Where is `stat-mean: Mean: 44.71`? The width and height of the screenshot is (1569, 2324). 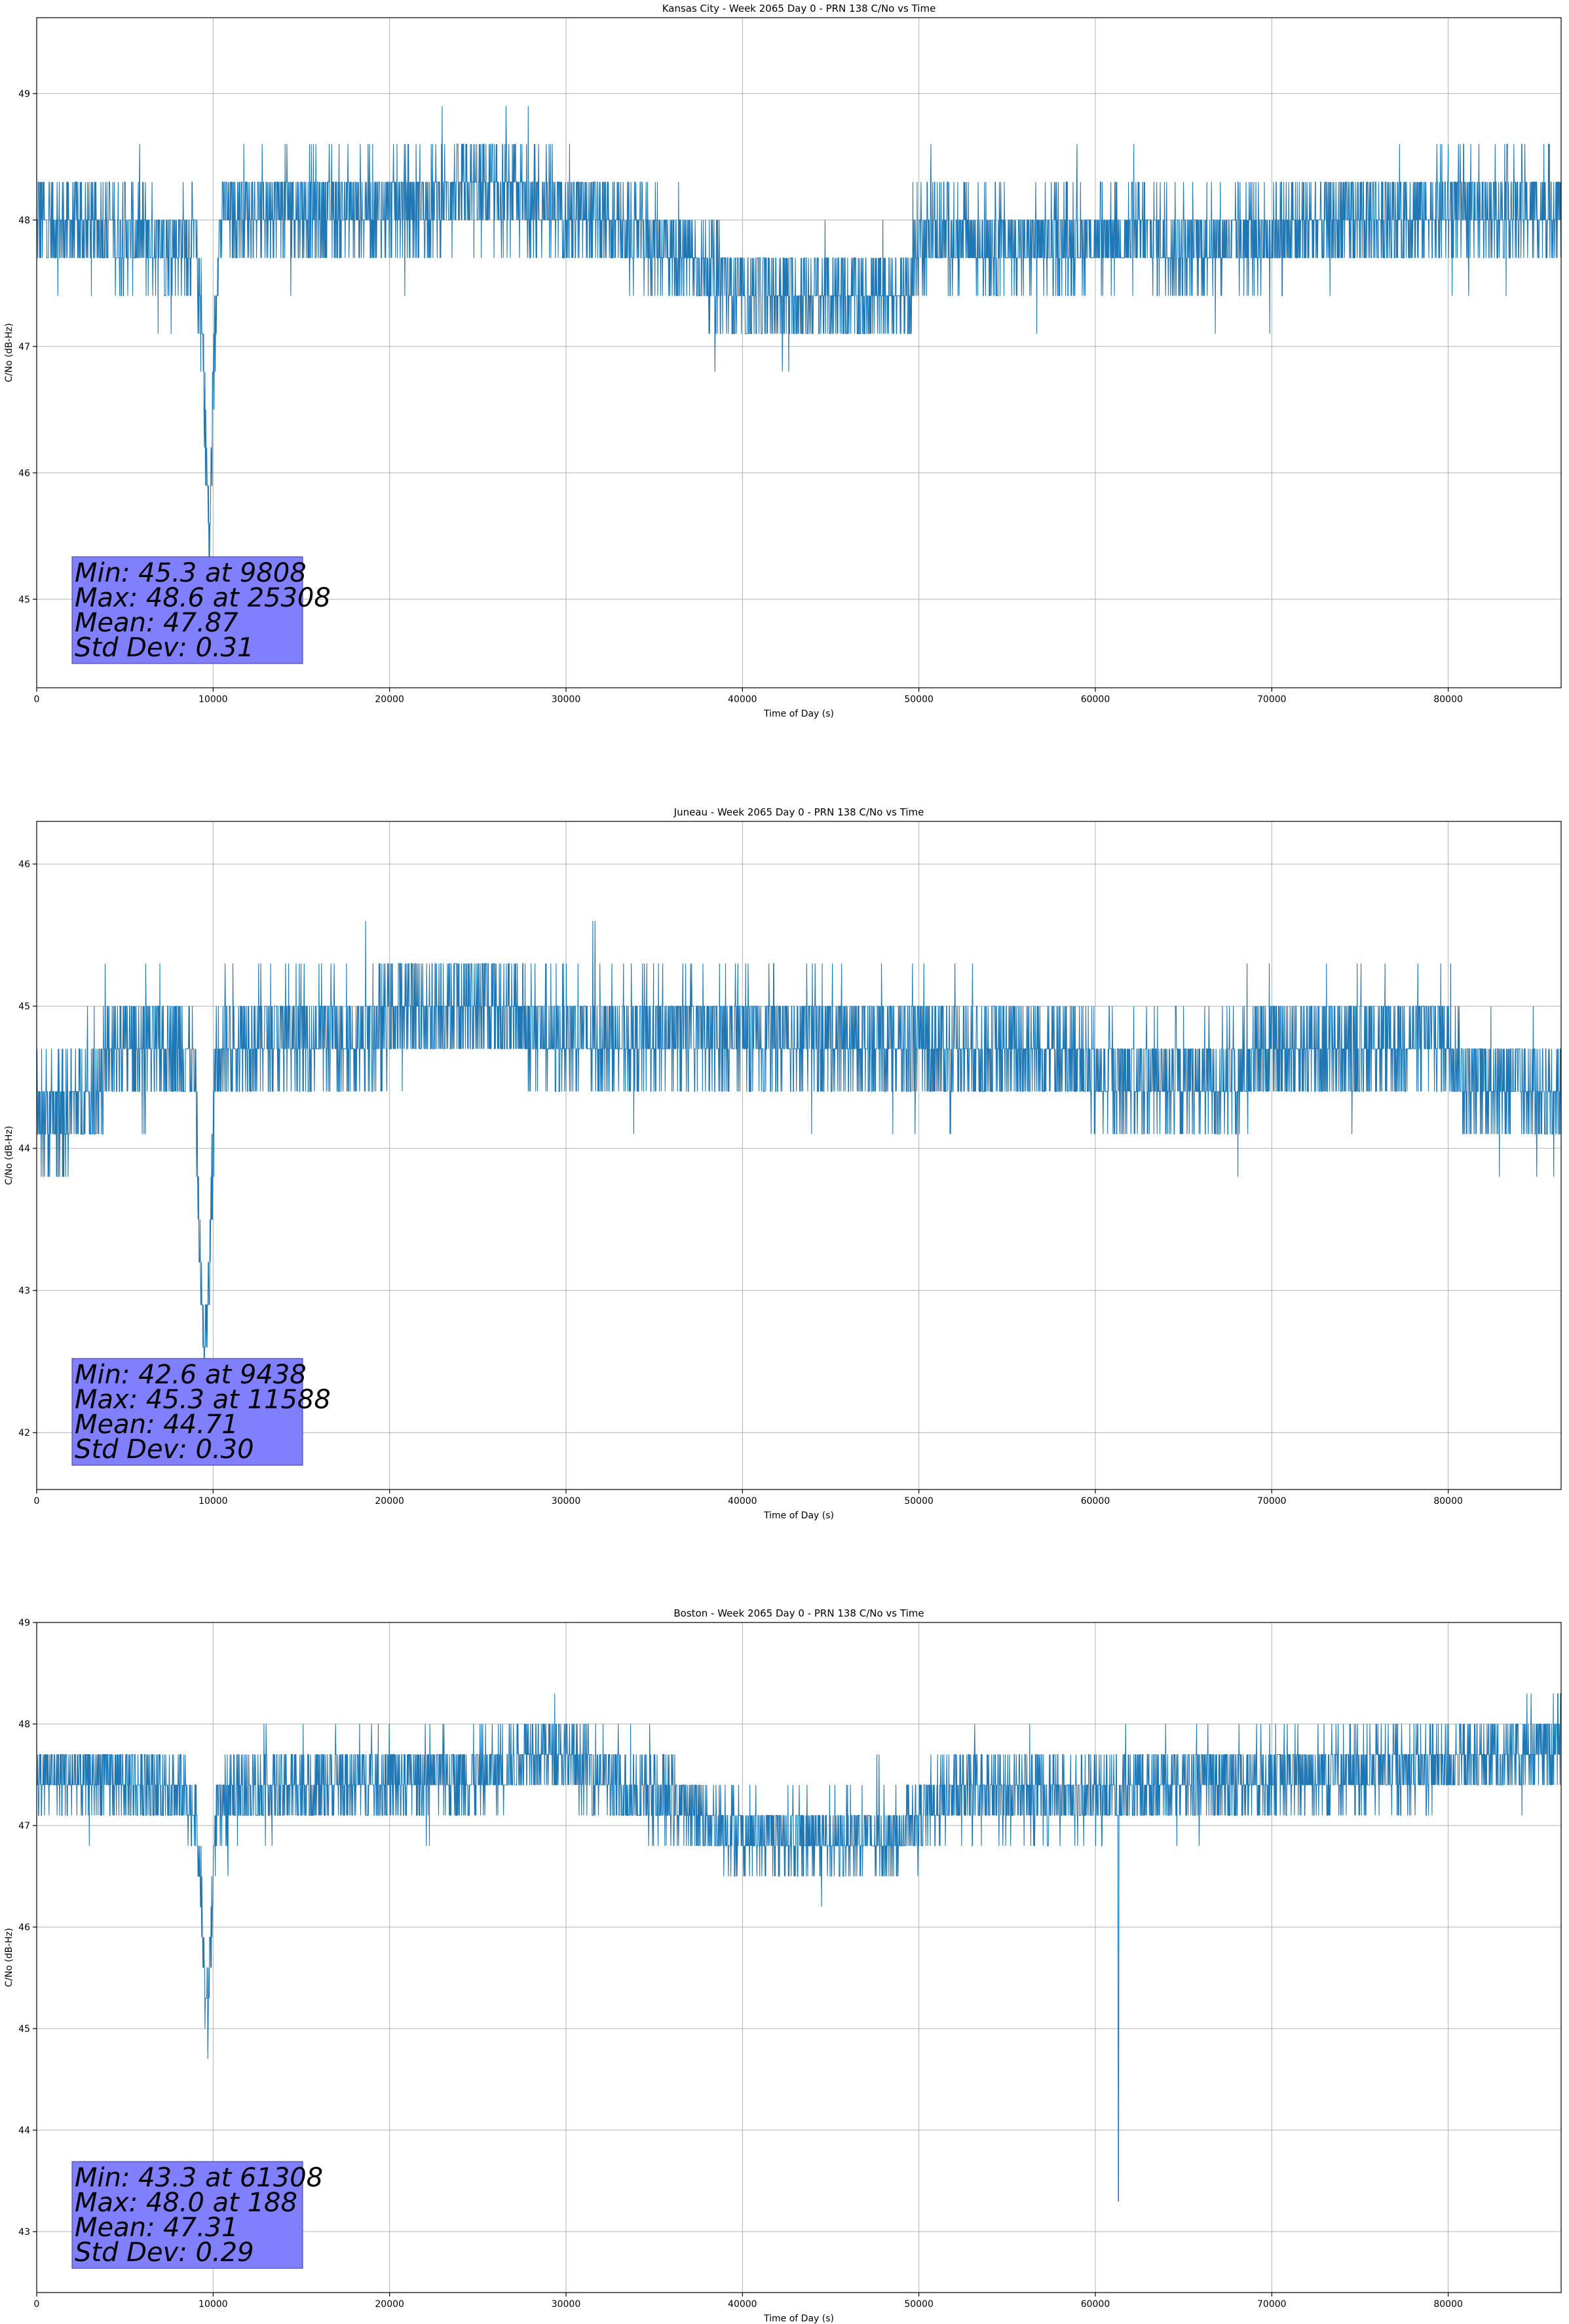
stat-mean: Mean: 44.71 is located at coordinates (156, 1425).